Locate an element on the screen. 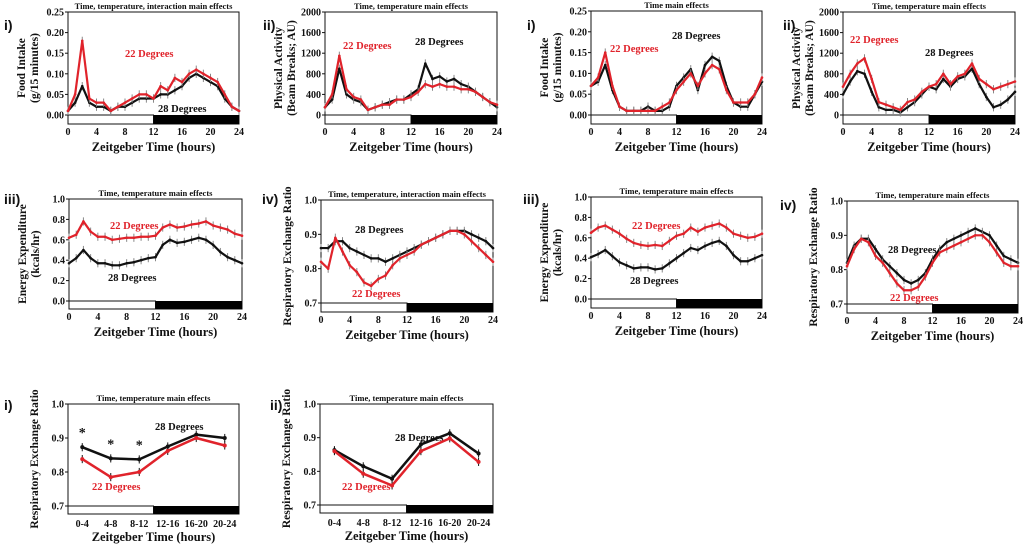 This screenshot has width=1028, height=547. y-axis-label: Food Intake is located at coordinates (22, 68).